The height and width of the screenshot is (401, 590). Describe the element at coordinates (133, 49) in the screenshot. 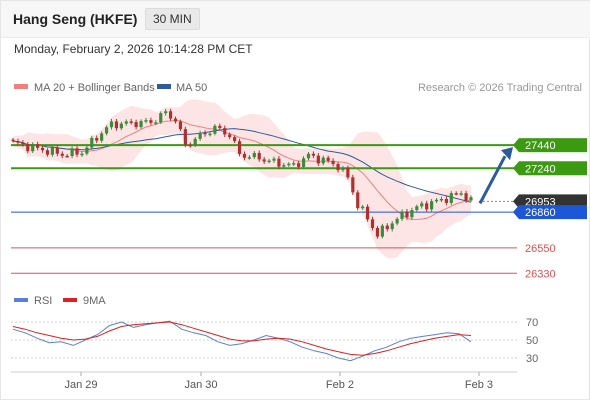

I see `timestamp-label: Monday, February 2, 2026 10:14:28 PM CET` at that location.